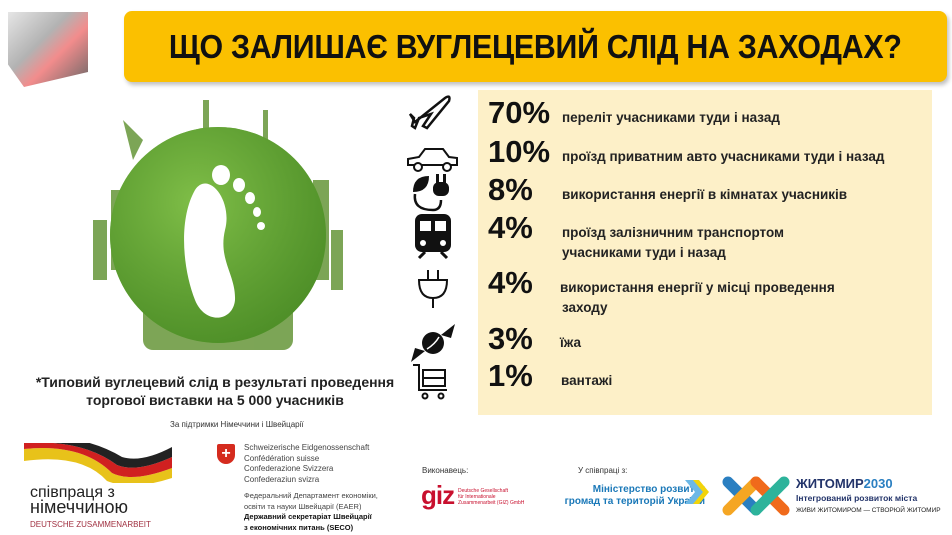 The image size is (952, 535). Describe the element at coordinates (433, 289) in the screenshot. I see `plug-icon` at that location.